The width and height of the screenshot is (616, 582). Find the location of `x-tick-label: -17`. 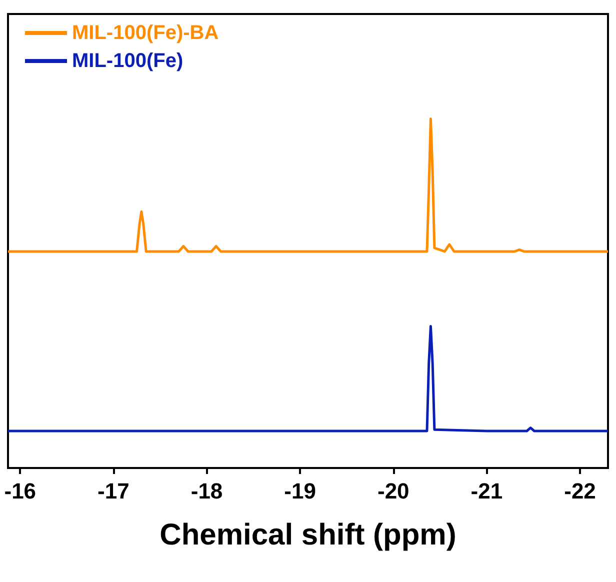

x-tick-label: -17 is located at coordinates (114, 491).